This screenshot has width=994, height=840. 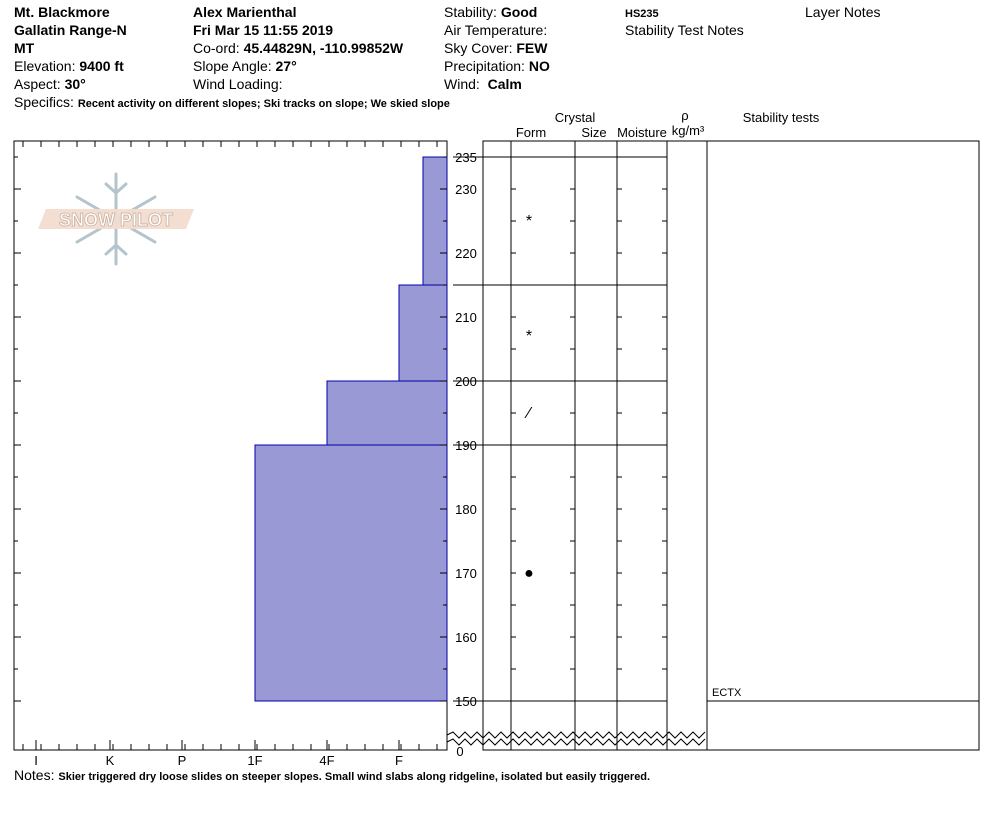 I want to click on notes-label: Notes:, so click(x=34, y=775).